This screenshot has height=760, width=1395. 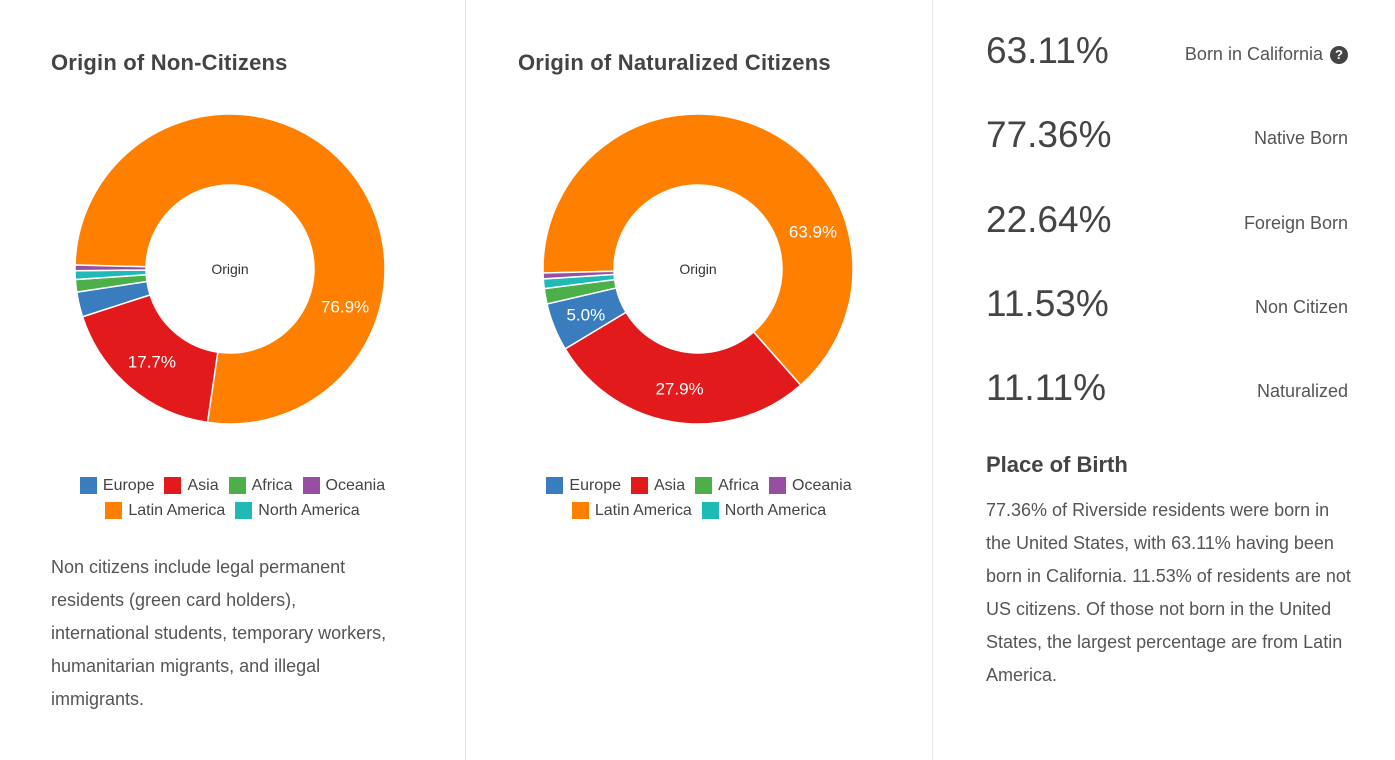 I want to click on stat-label: Foreign Born, so click(x=1296, y=223).